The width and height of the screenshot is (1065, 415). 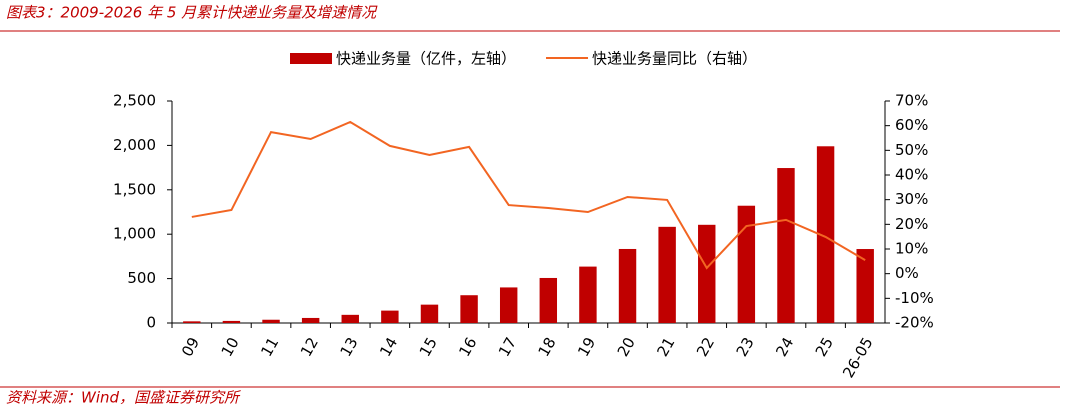 I want to click on x-tick-label: 26-05, so click(x=857, y=357).